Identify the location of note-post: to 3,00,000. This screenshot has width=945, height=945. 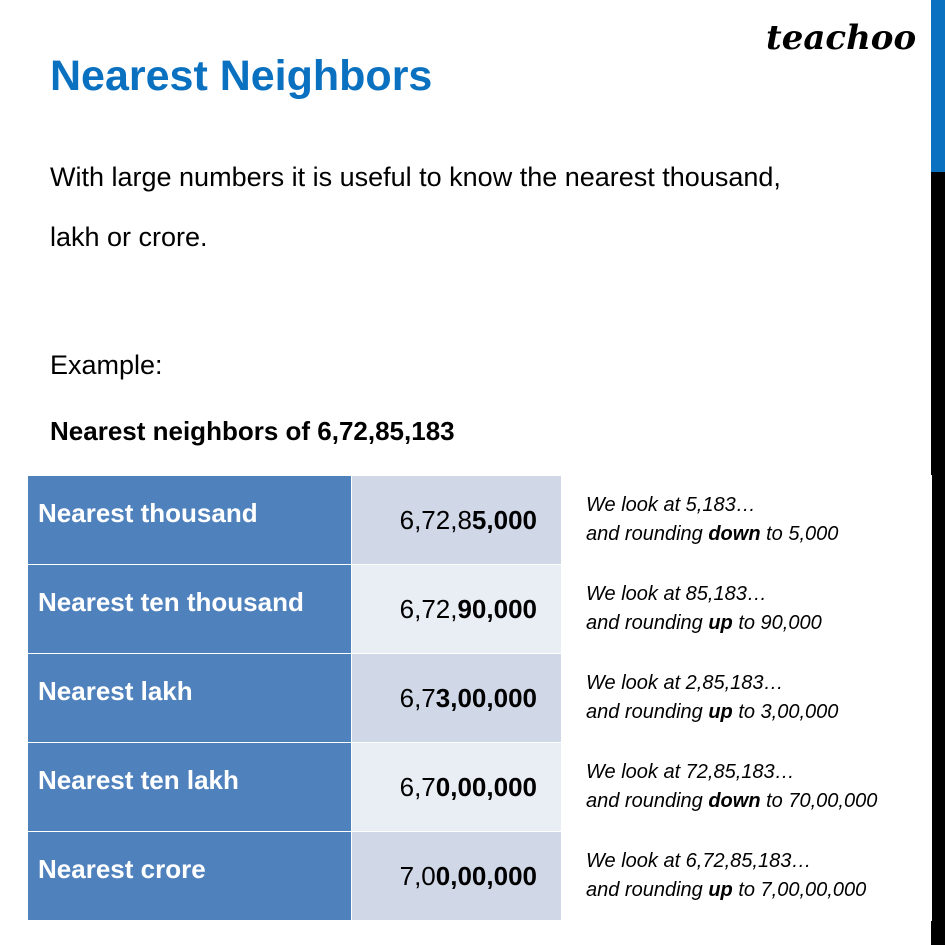
(785, 712).